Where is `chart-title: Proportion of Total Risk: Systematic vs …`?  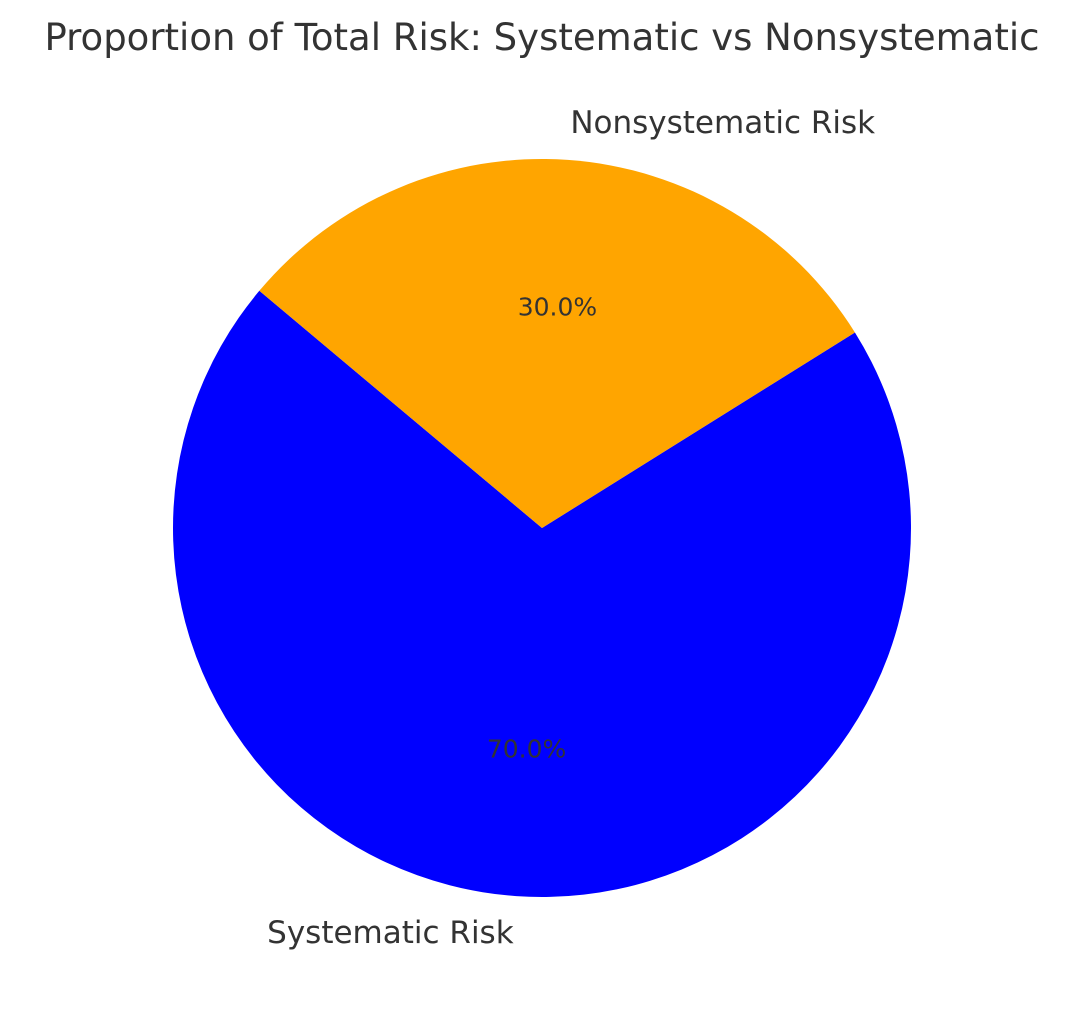 chart-title: Proportion of Total Risk: Systematic vs … is located at coordinates (542, 37).